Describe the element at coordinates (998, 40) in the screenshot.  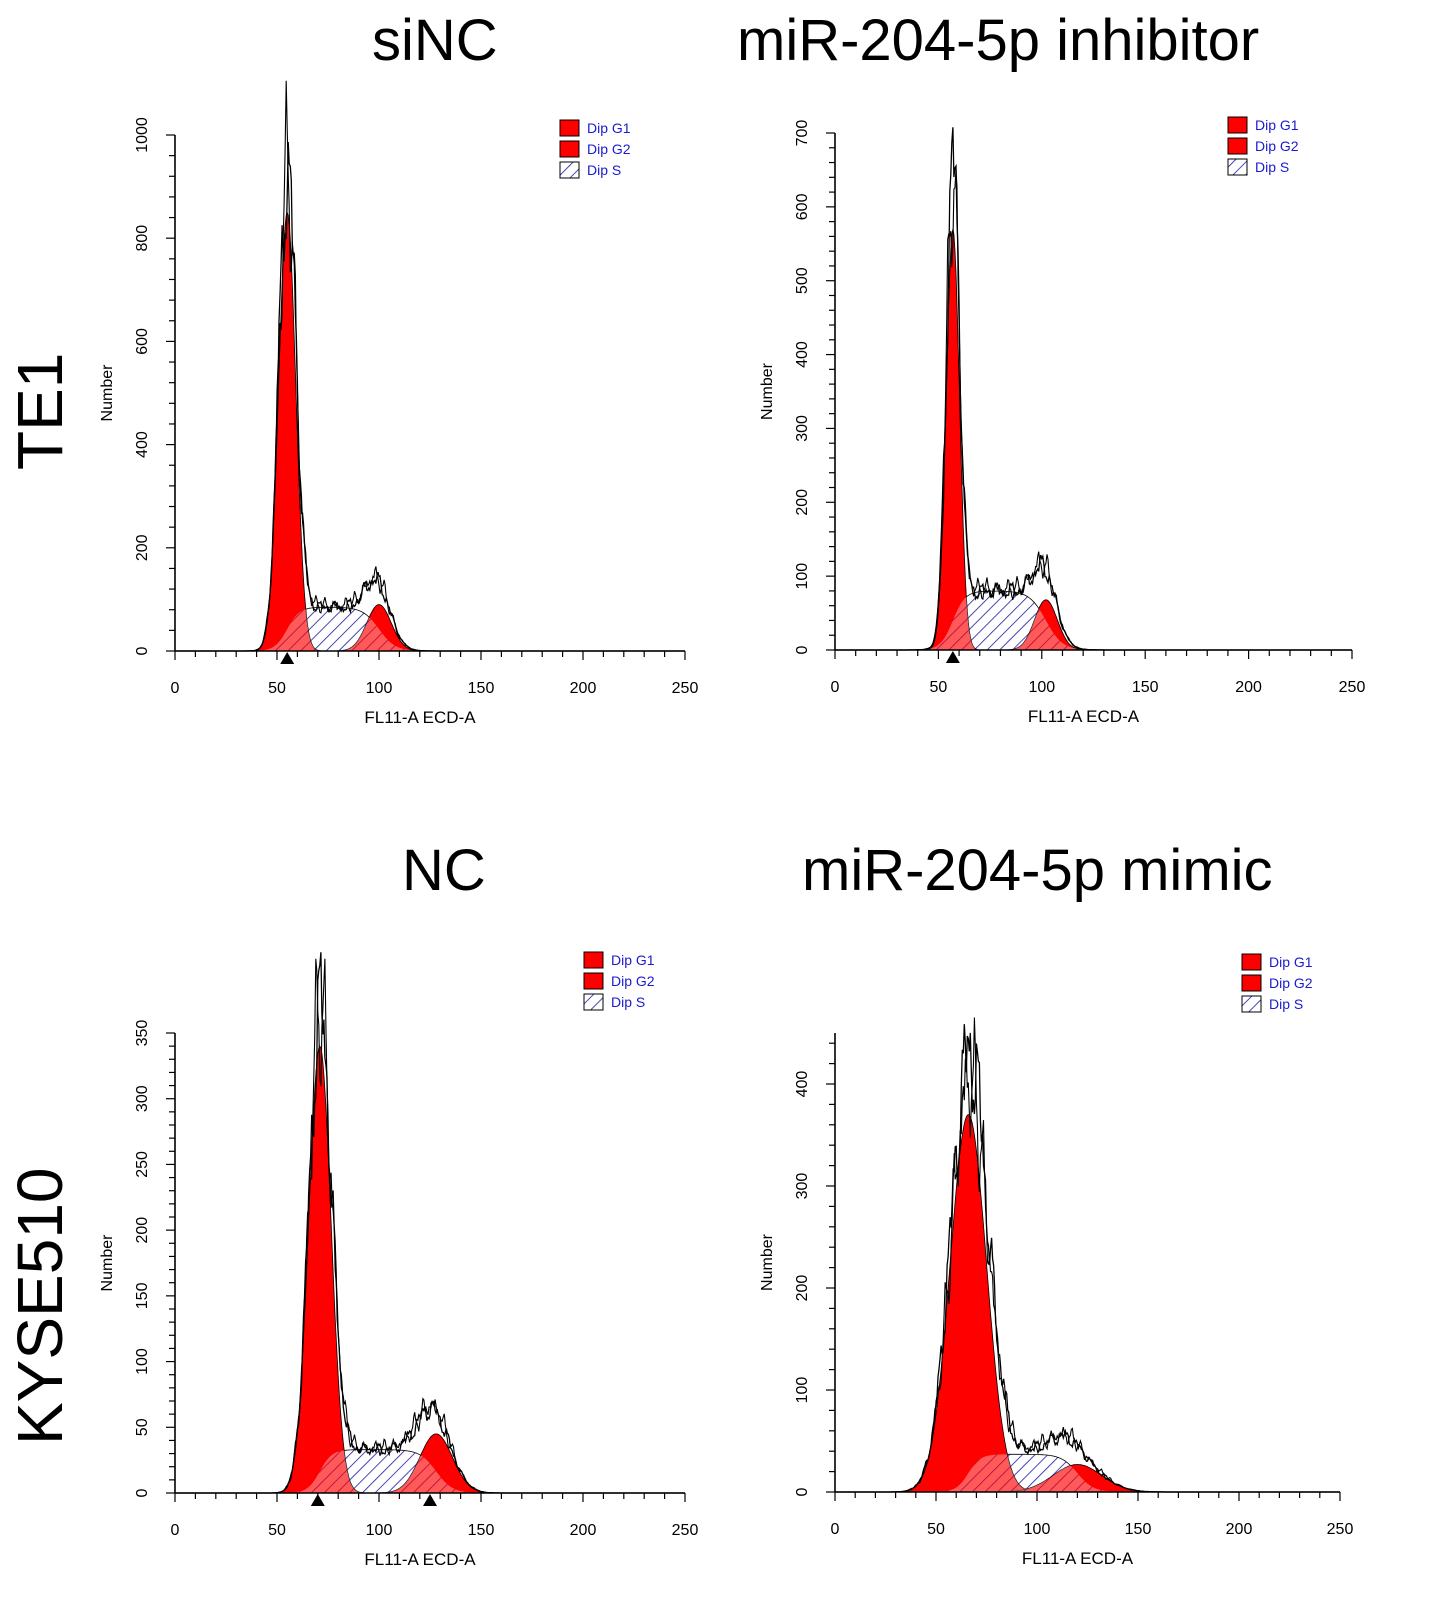
I see `panel-title-inhibitor: miR-204-5p inhibitor` at that location.